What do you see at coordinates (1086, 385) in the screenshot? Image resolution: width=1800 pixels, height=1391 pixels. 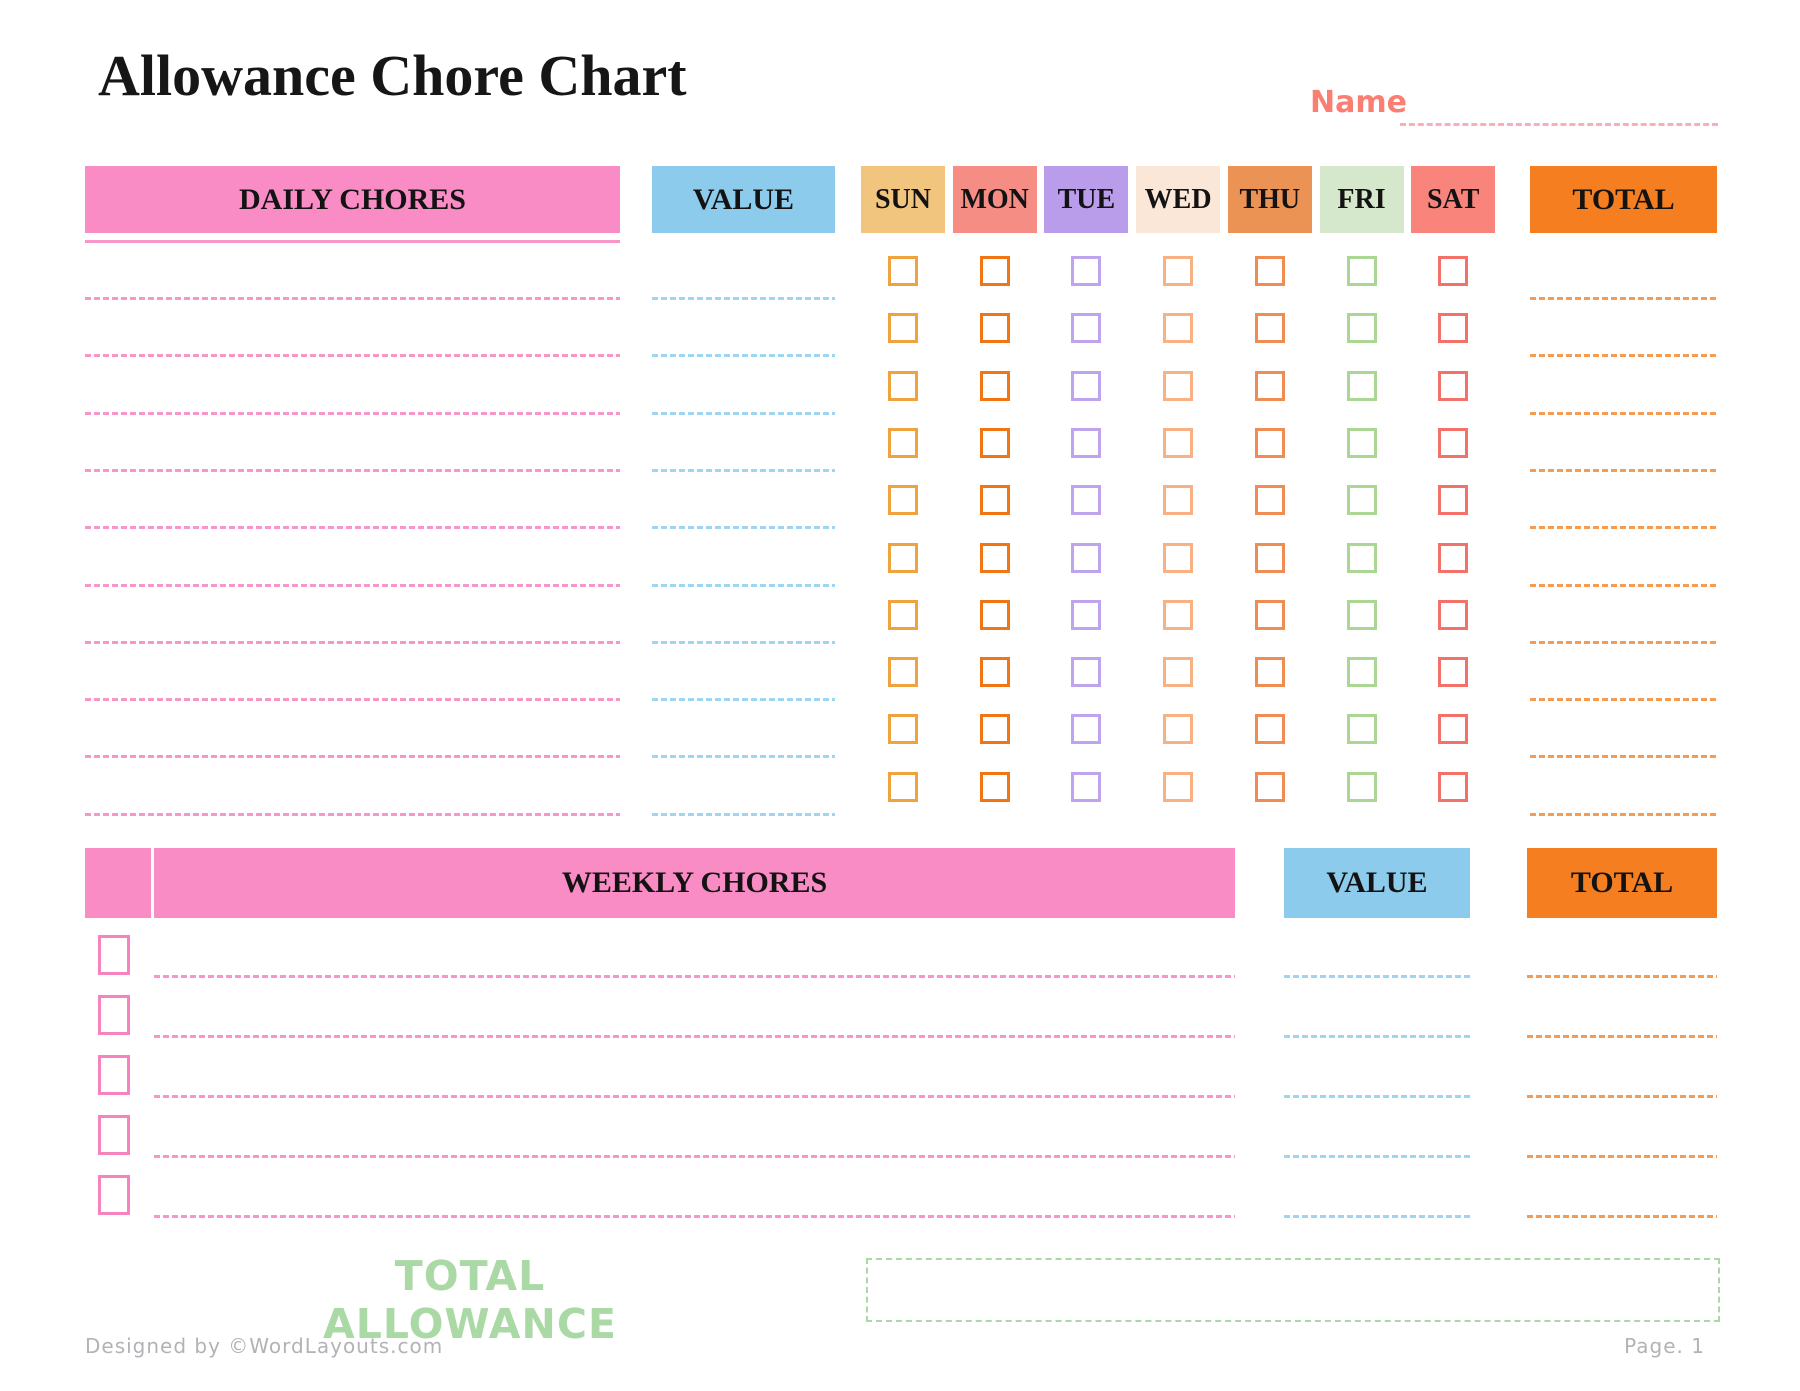 I see `daily-checkbox-tue-row3` at bounding box center [1086, 385].